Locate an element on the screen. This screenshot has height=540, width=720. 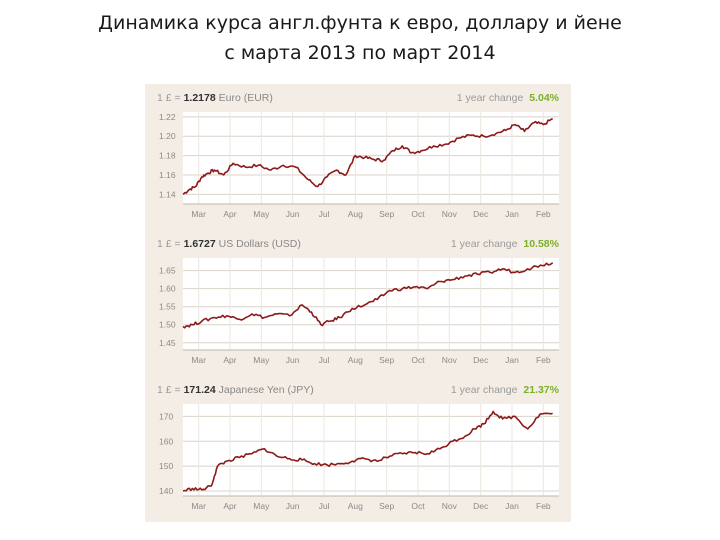
chart-eur-change-value: 5.04% is located at coordinates (544, 98).